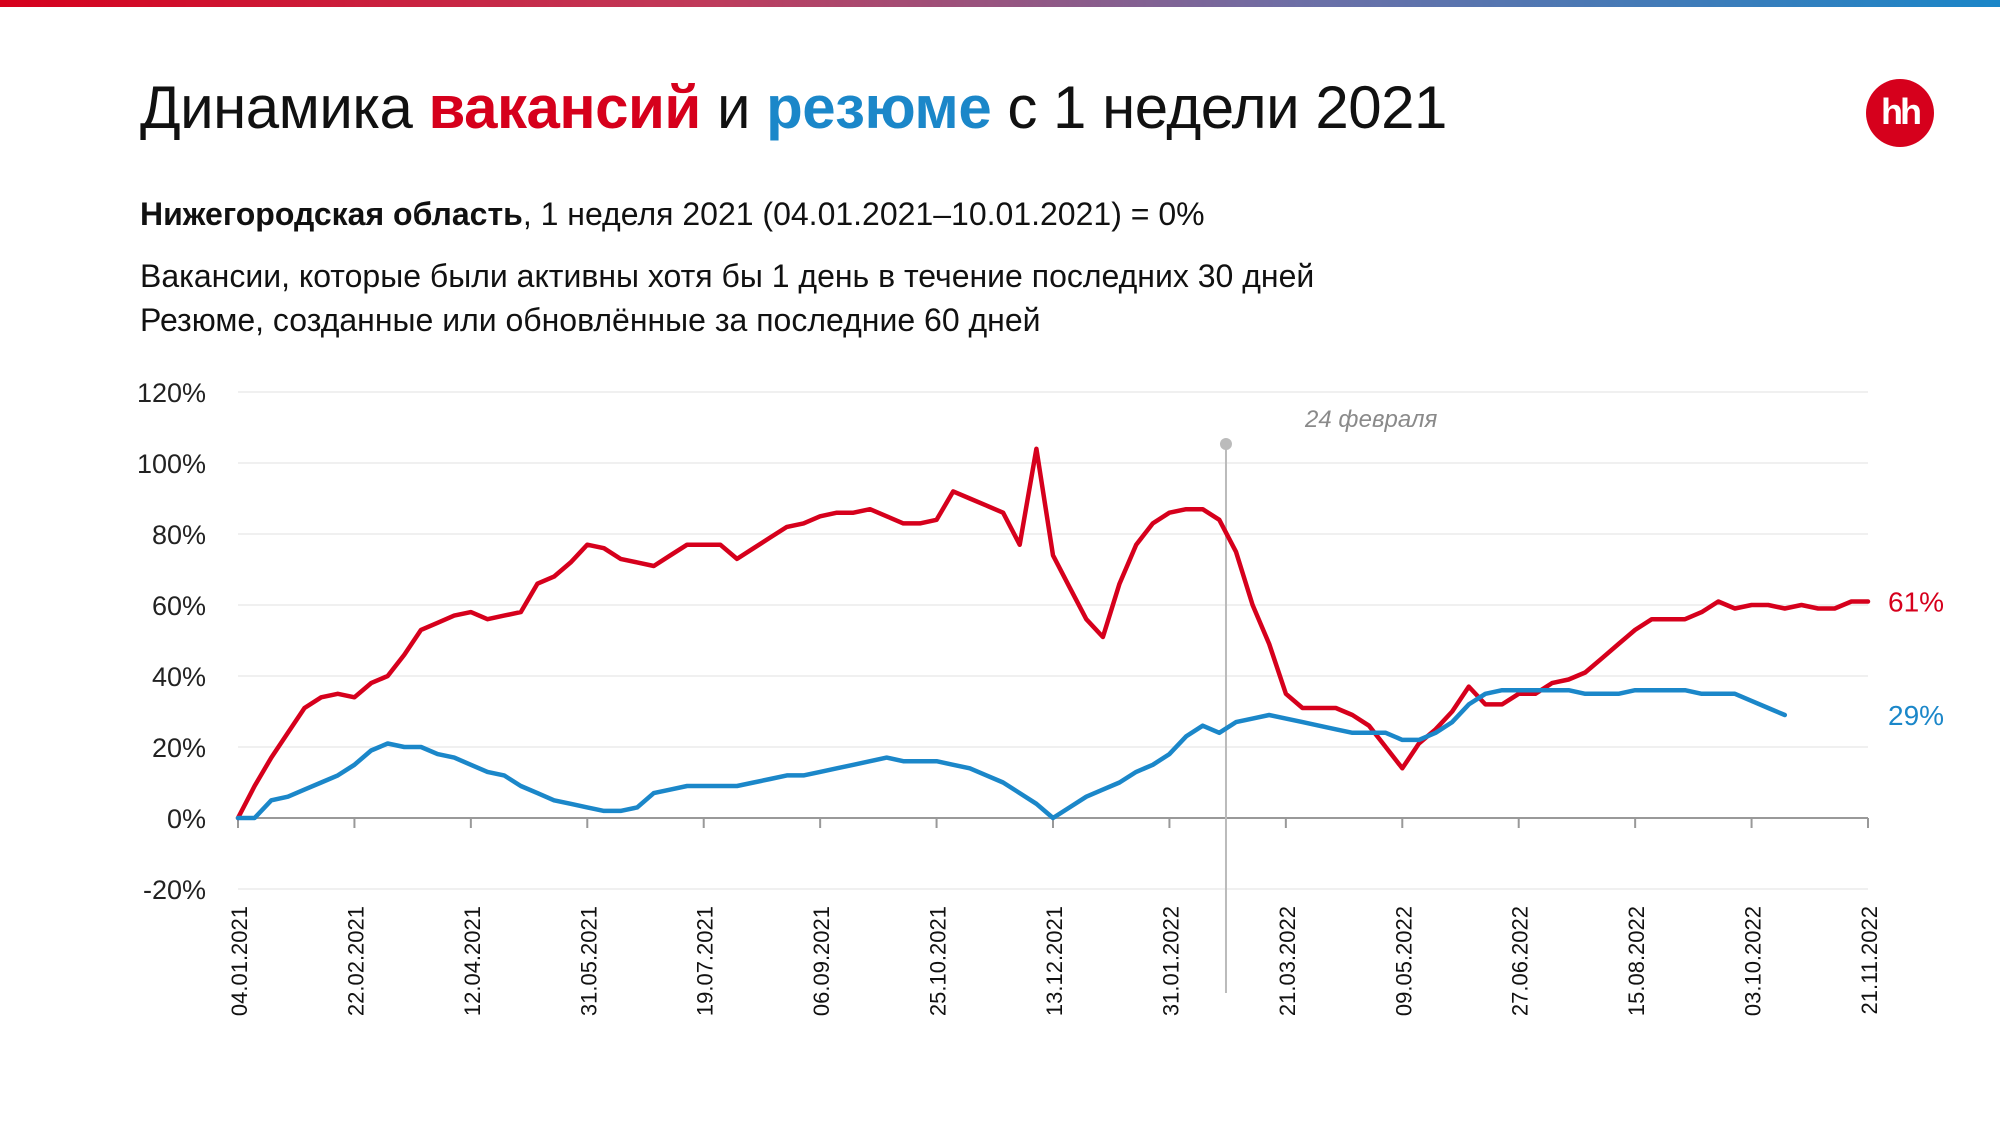 Image resolution: width=2000 pixels, height=1125 pixels. I want to click on end-label-resumes: 29%, so click(1916, 715).